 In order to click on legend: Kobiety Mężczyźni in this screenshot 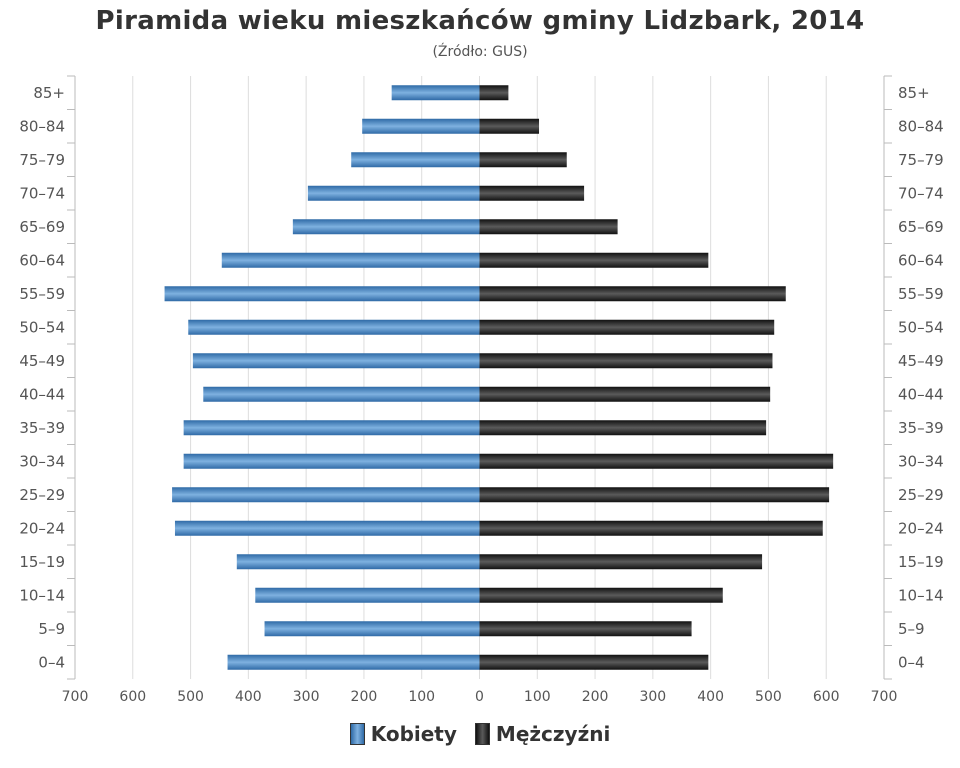, I will do `click(480, 734)`.